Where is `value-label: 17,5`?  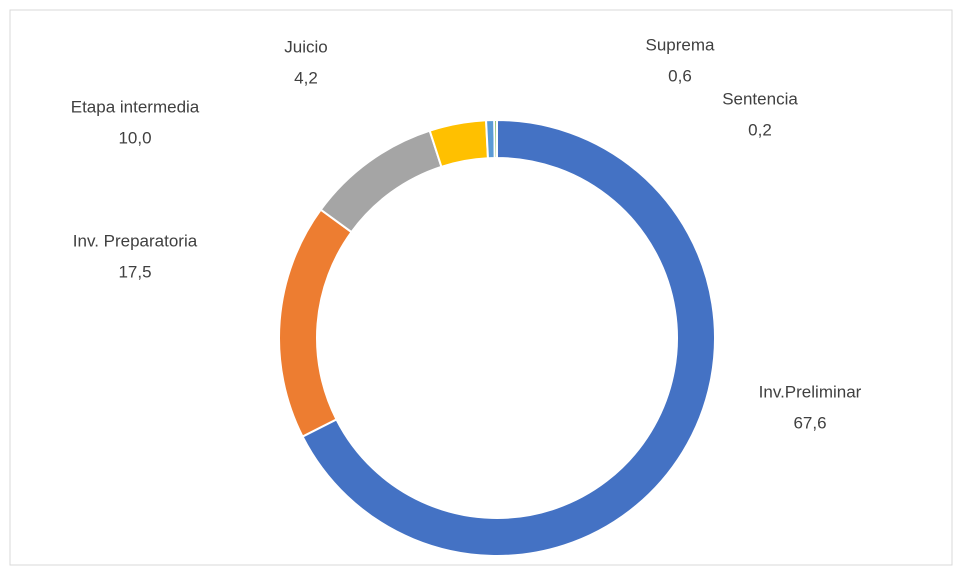
value-label: 17,5 is located at coordinates (134, 271).